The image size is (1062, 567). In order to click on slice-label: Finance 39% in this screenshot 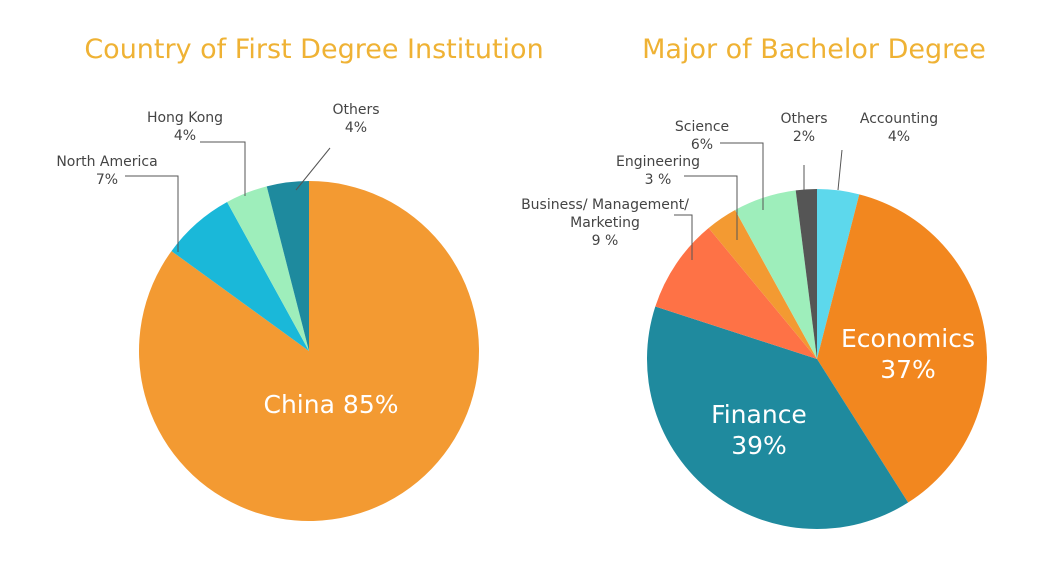, I will do `click(759, 430)`.